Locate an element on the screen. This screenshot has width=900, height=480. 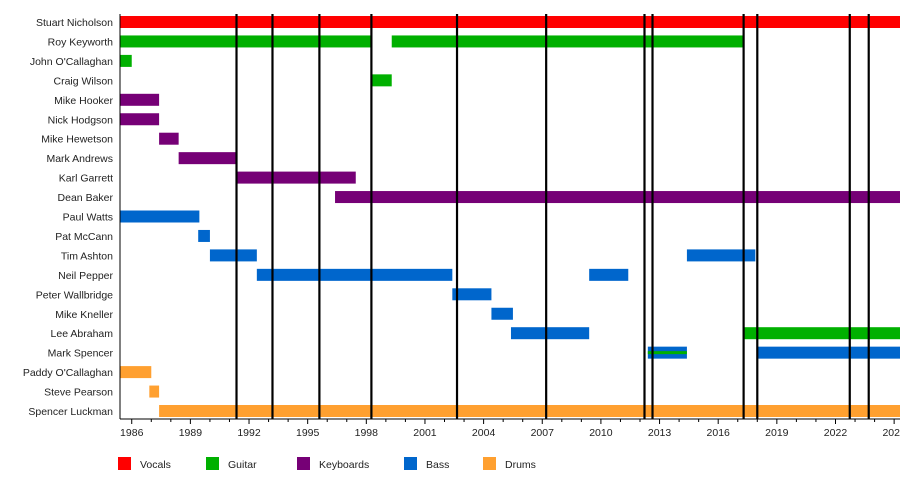
member-label: Mike Hooker is located at coordinates (83, 101).